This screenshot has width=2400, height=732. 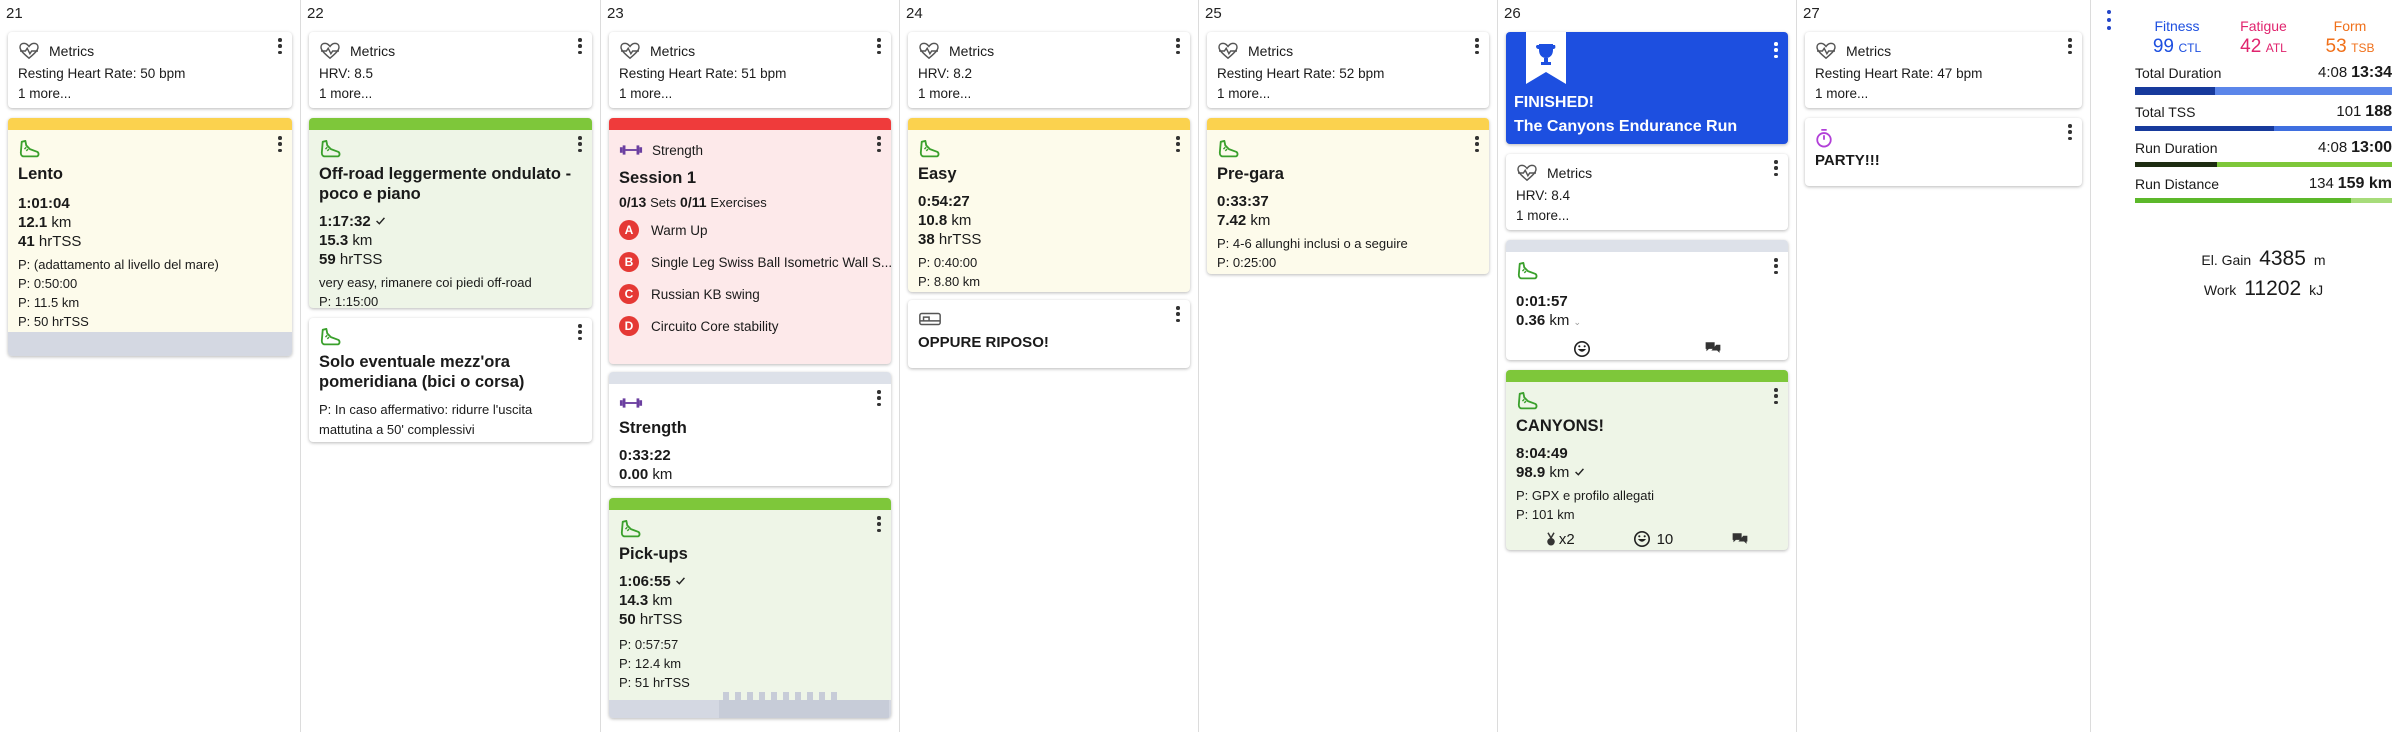 What do you see at coordinates (738, 202) in the screenshot?
I see `exercises-label: Exercises` at bounding box center [738, 202].